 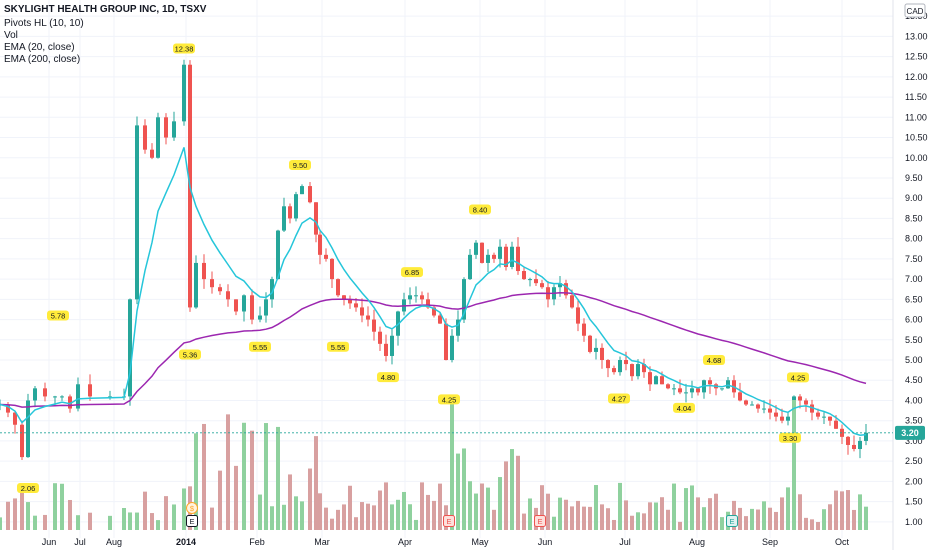 What do you see at coordinates (732, 521) in the screenshot?
I see `split-icon` at bounding box center [732, 521].